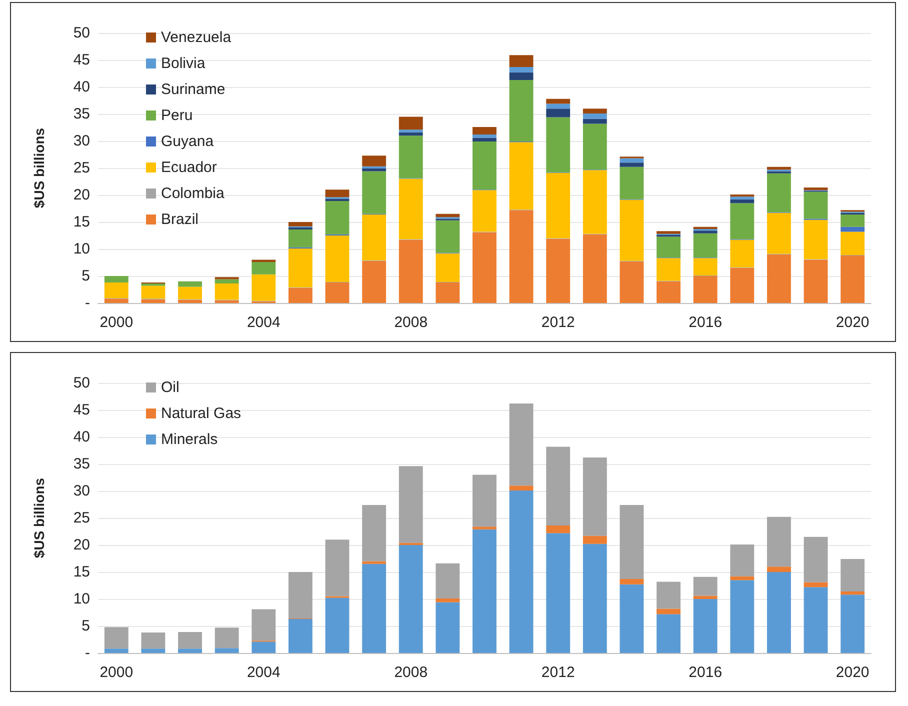  Describe the element at coordinates (187, 141) in the screenshot. I see `legend-label: Guyana` at that location.